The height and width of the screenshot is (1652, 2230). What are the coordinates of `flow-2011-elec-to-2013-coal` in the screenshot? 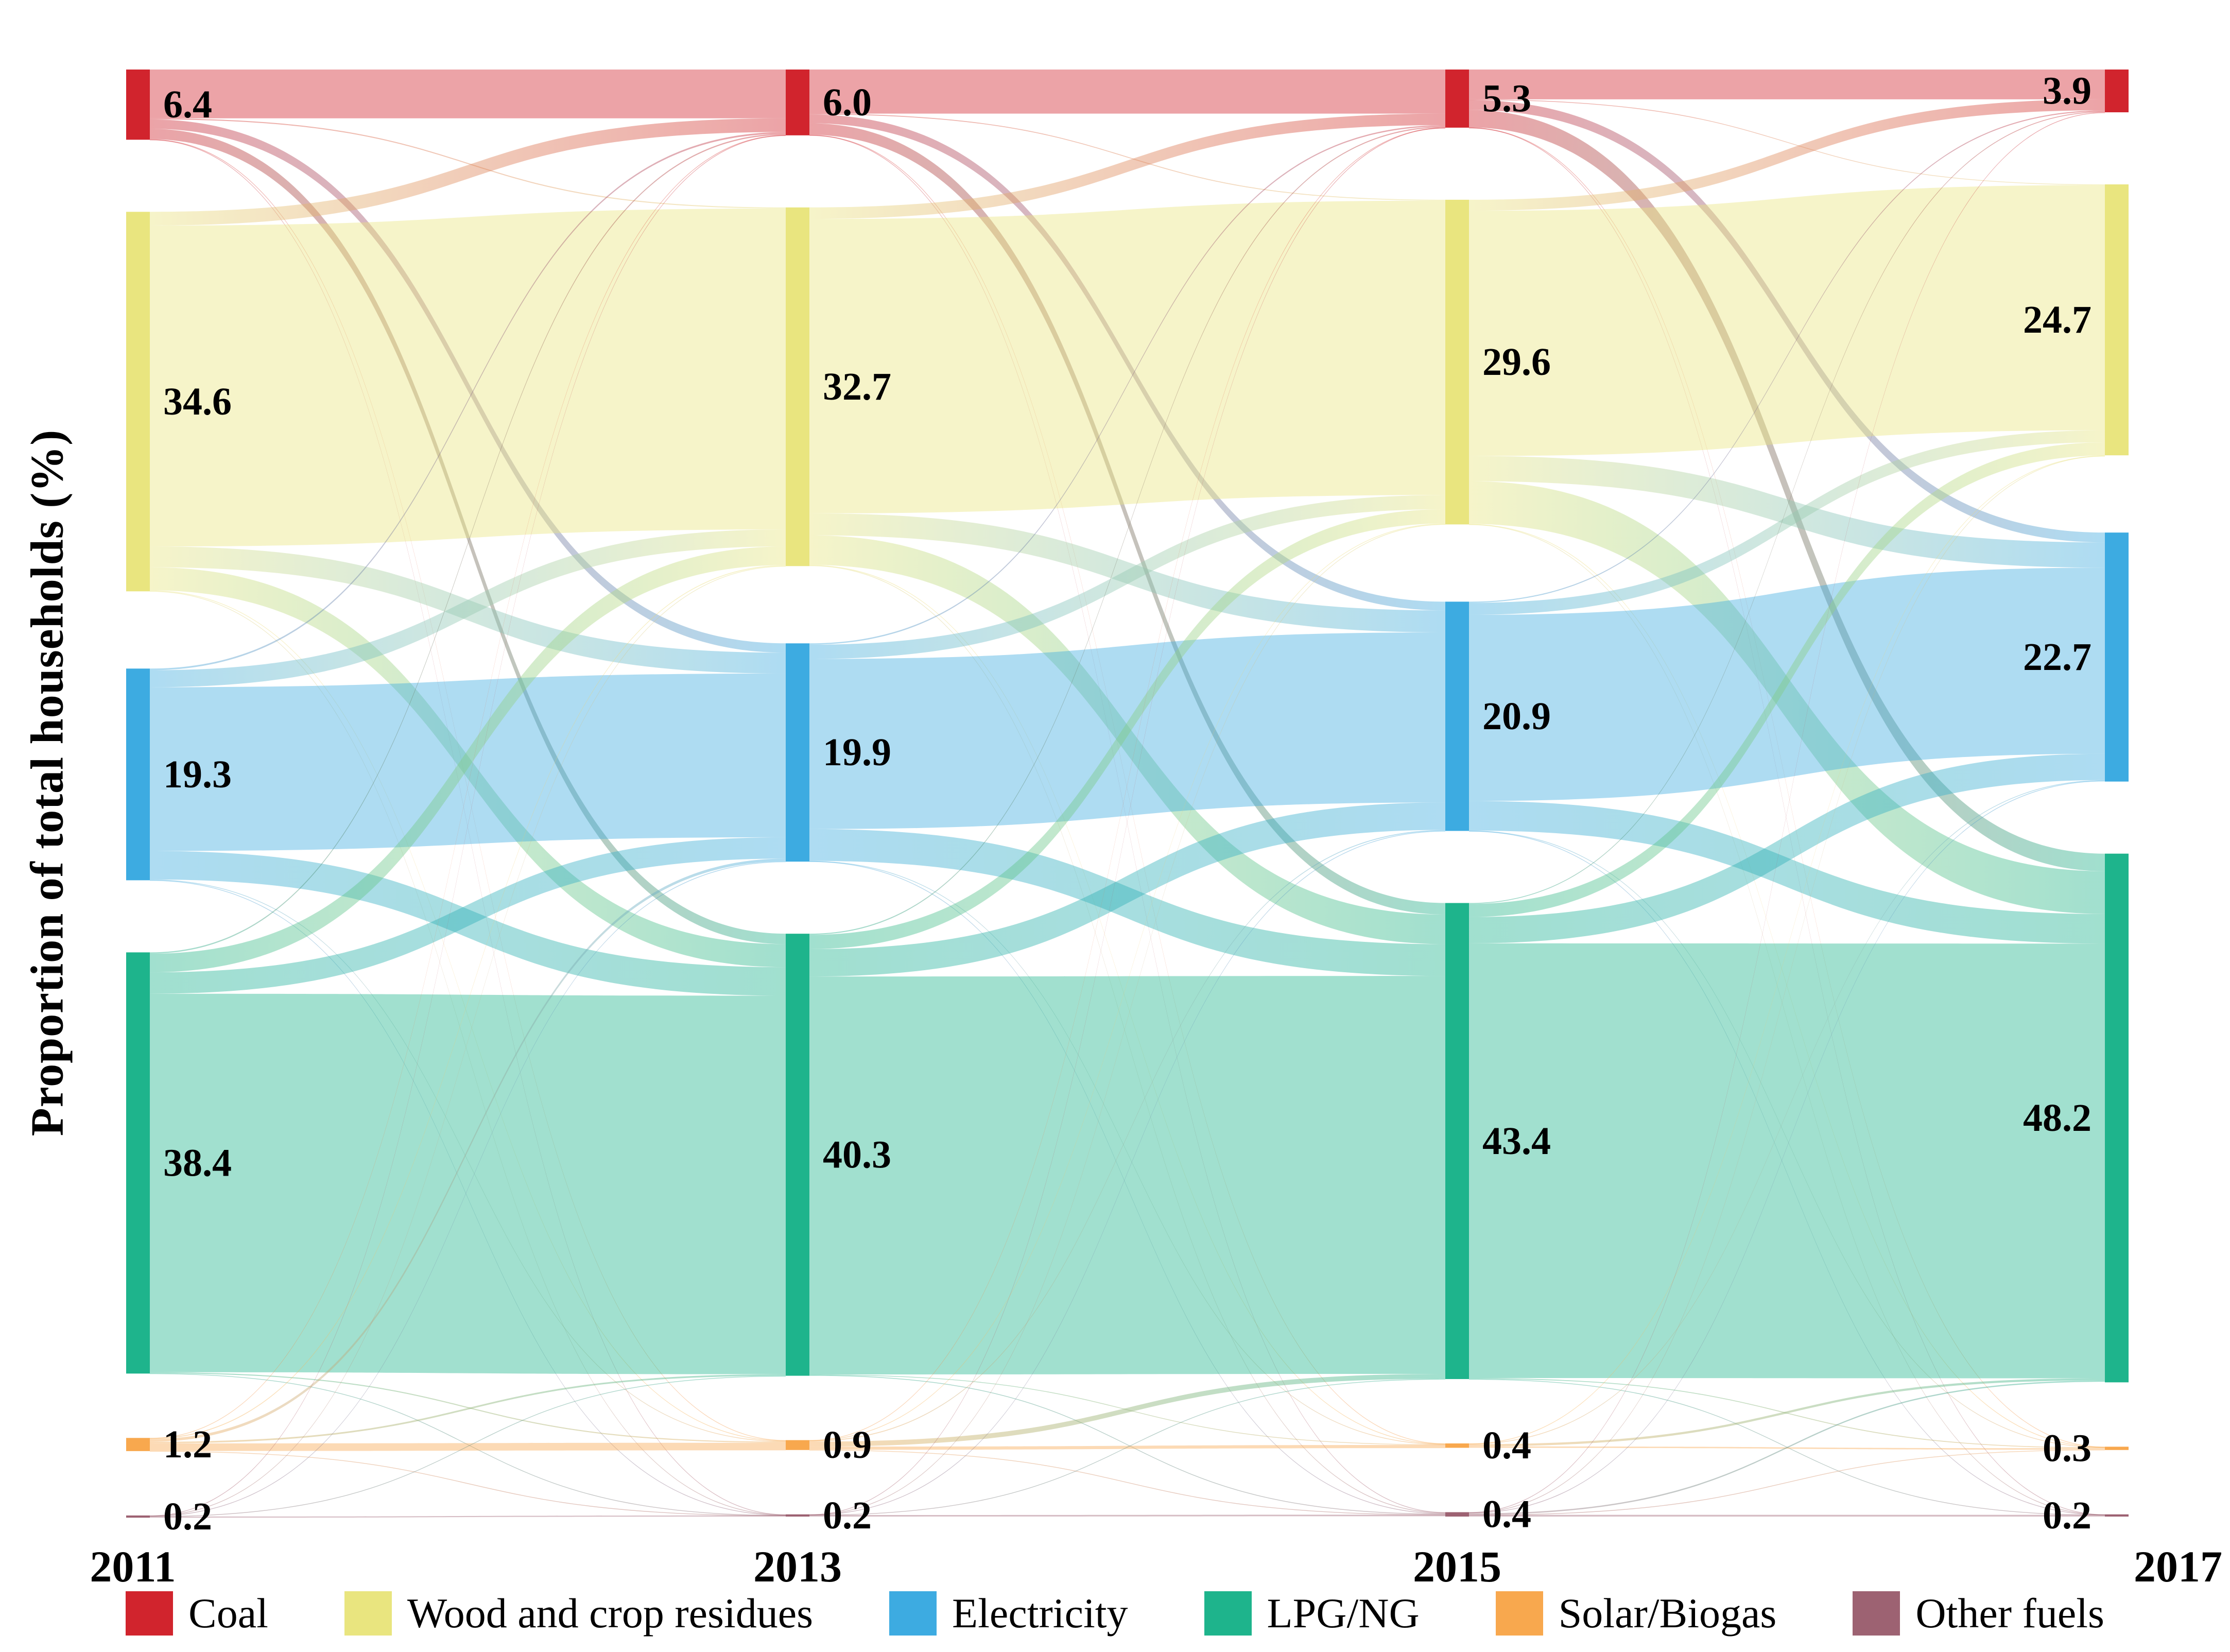 It's located at (468, 401).